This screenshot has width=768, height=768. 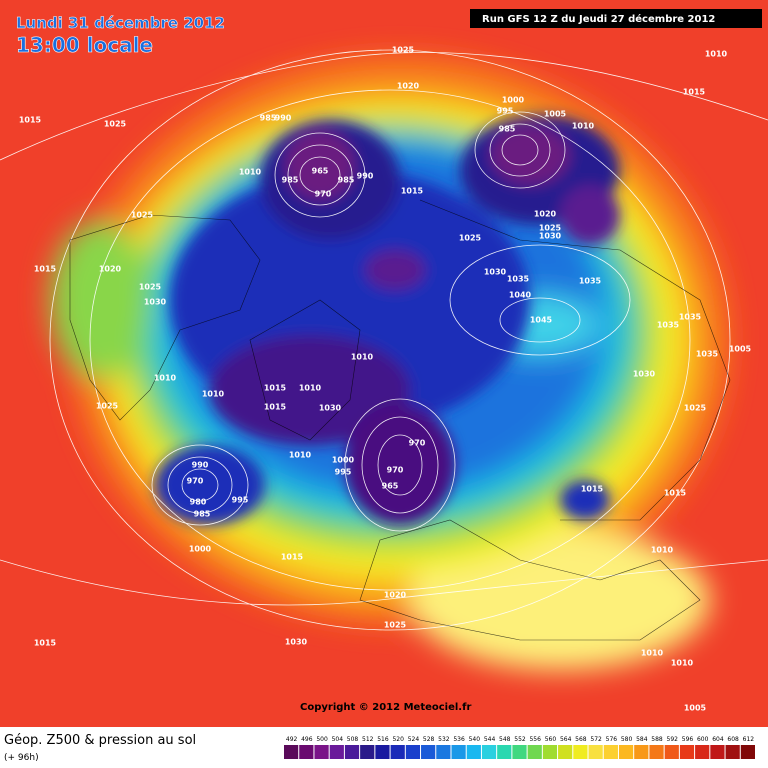 What do you see at coordinates (368, 739) in the screenshot?
I see `legend-label: 512` at bounding box center [368, 739].